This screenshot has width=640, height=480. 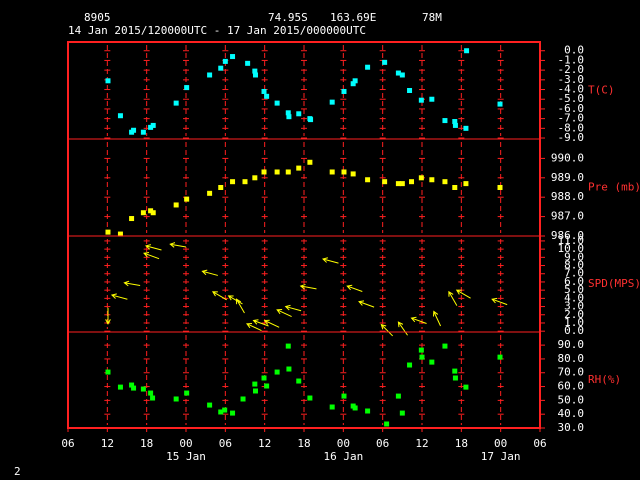 I want to click on y-tick-label: 4.0, so click(x=574, y=297).